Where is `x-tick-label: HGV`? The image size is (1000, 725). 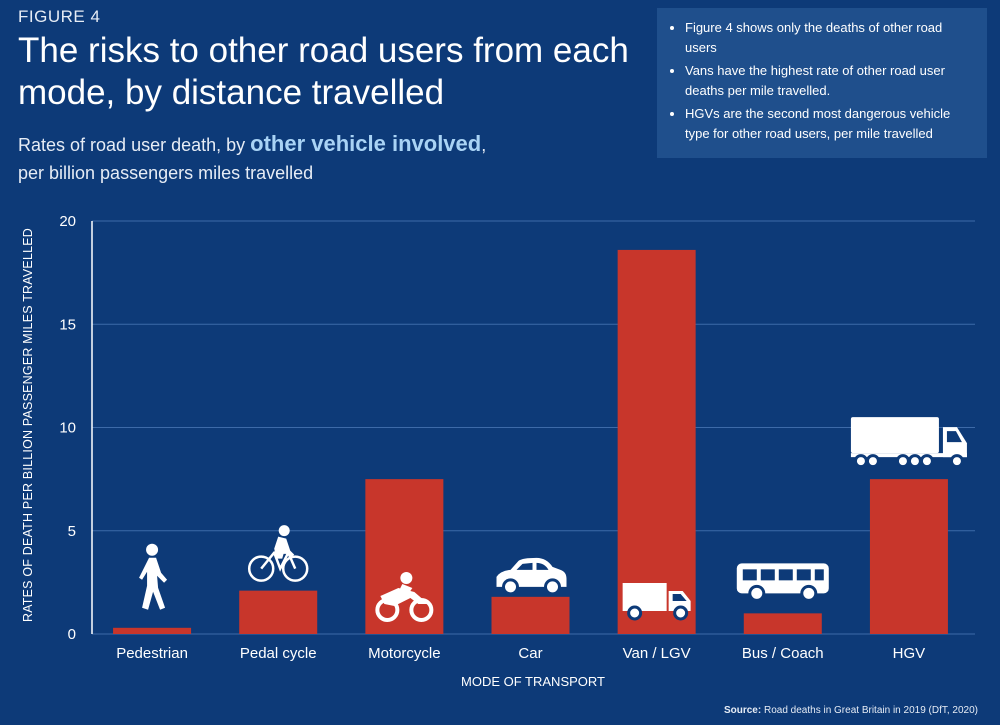 x-tick-label: HGV is located at coordinates (909, 653).